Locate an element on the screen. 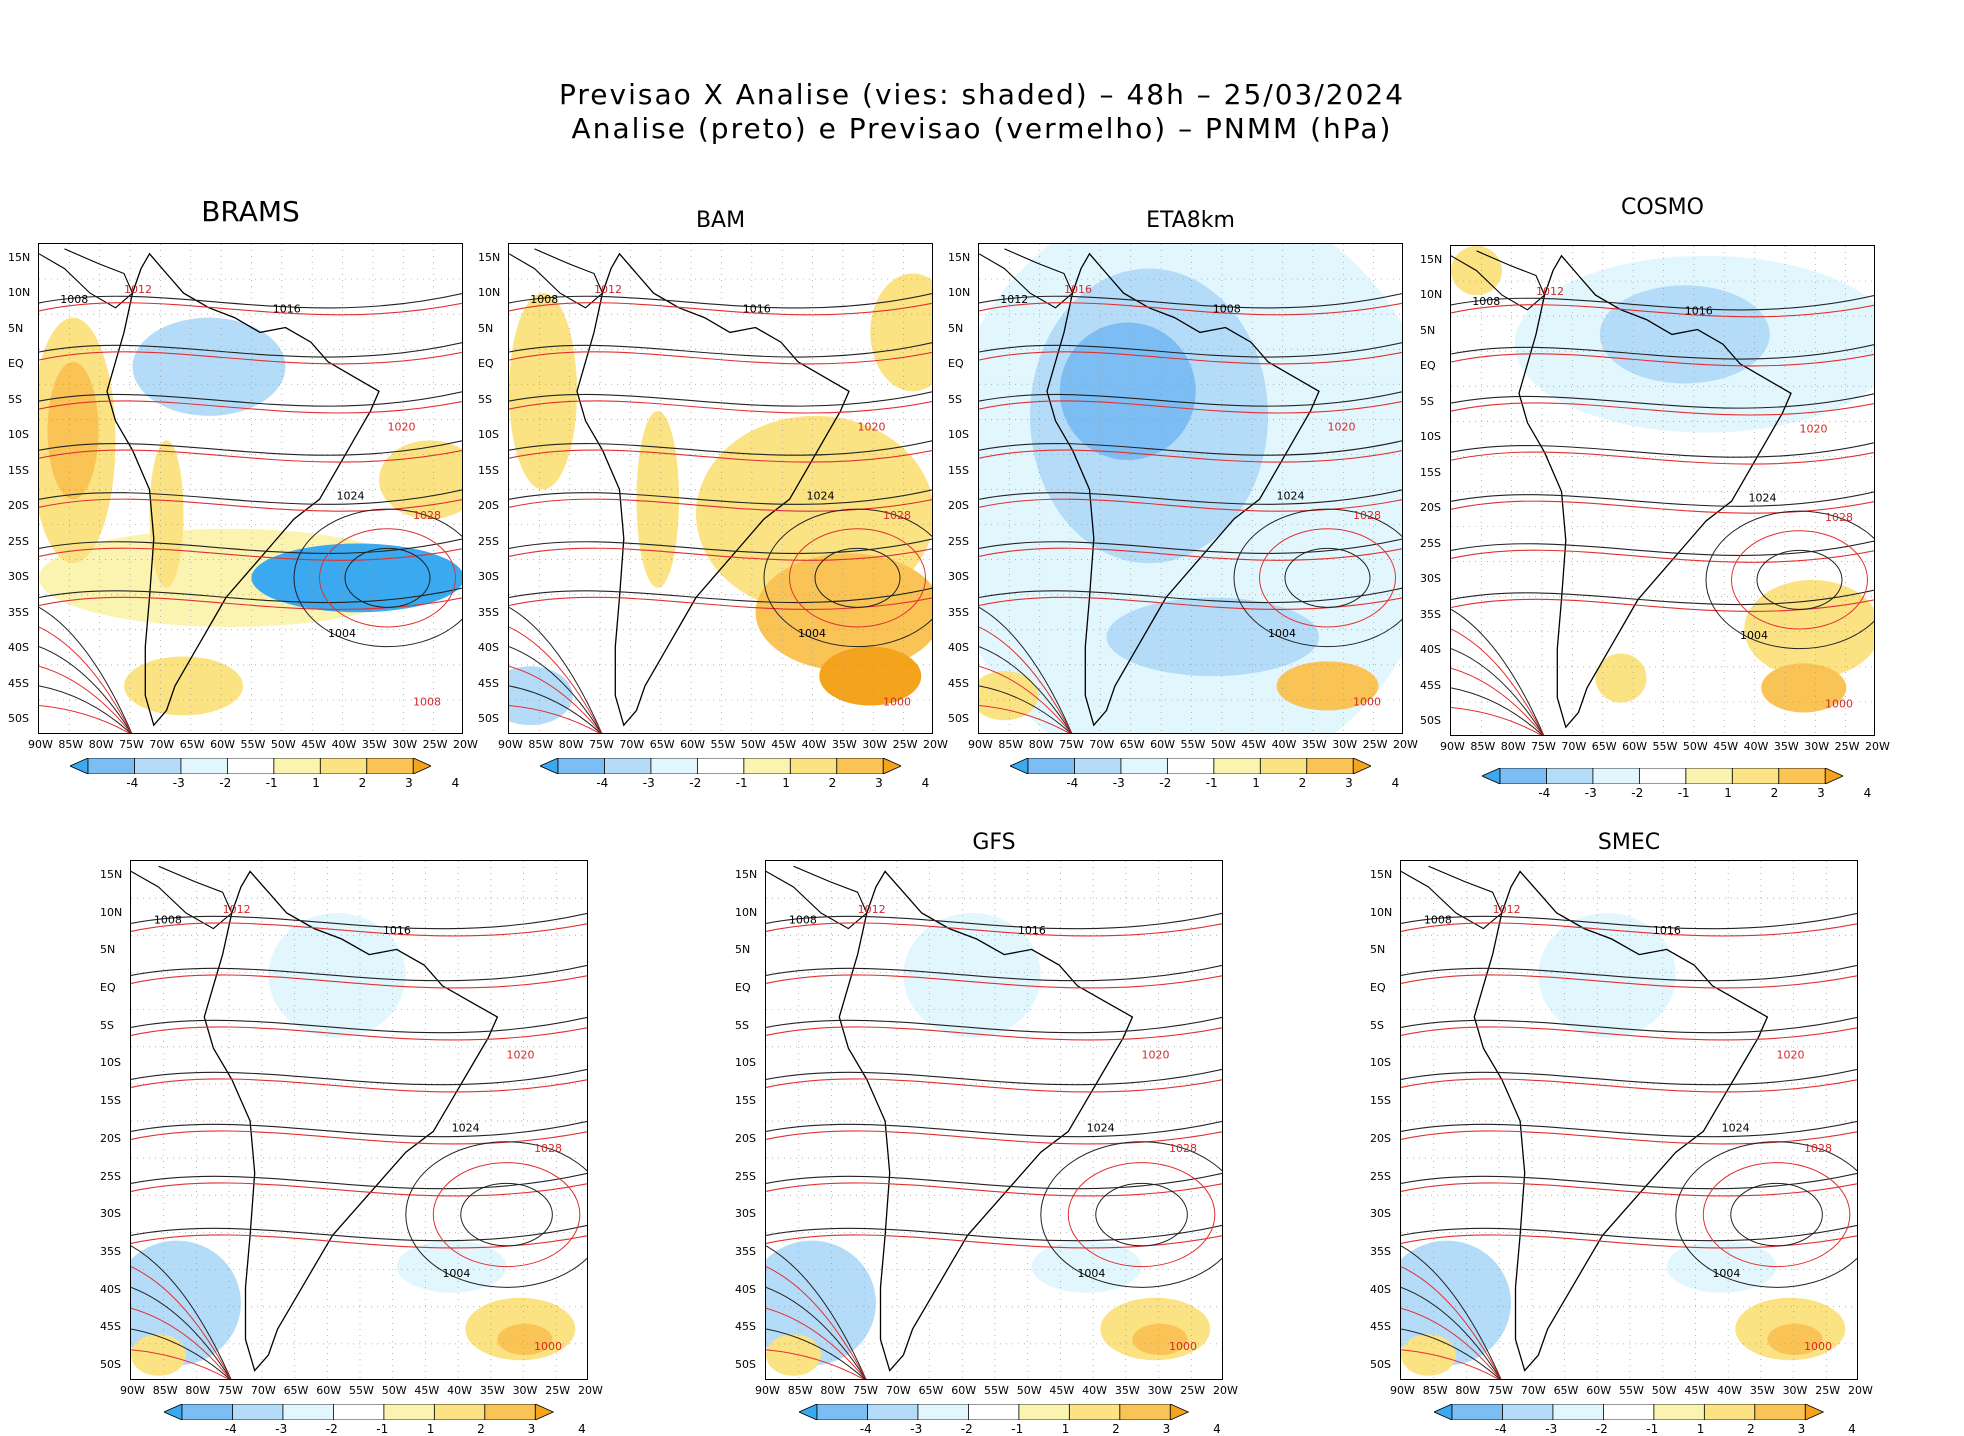 The height and width of the screenshot is (1436, 1964). isobar-label: 1012 is located at coordinates (1014, 299).